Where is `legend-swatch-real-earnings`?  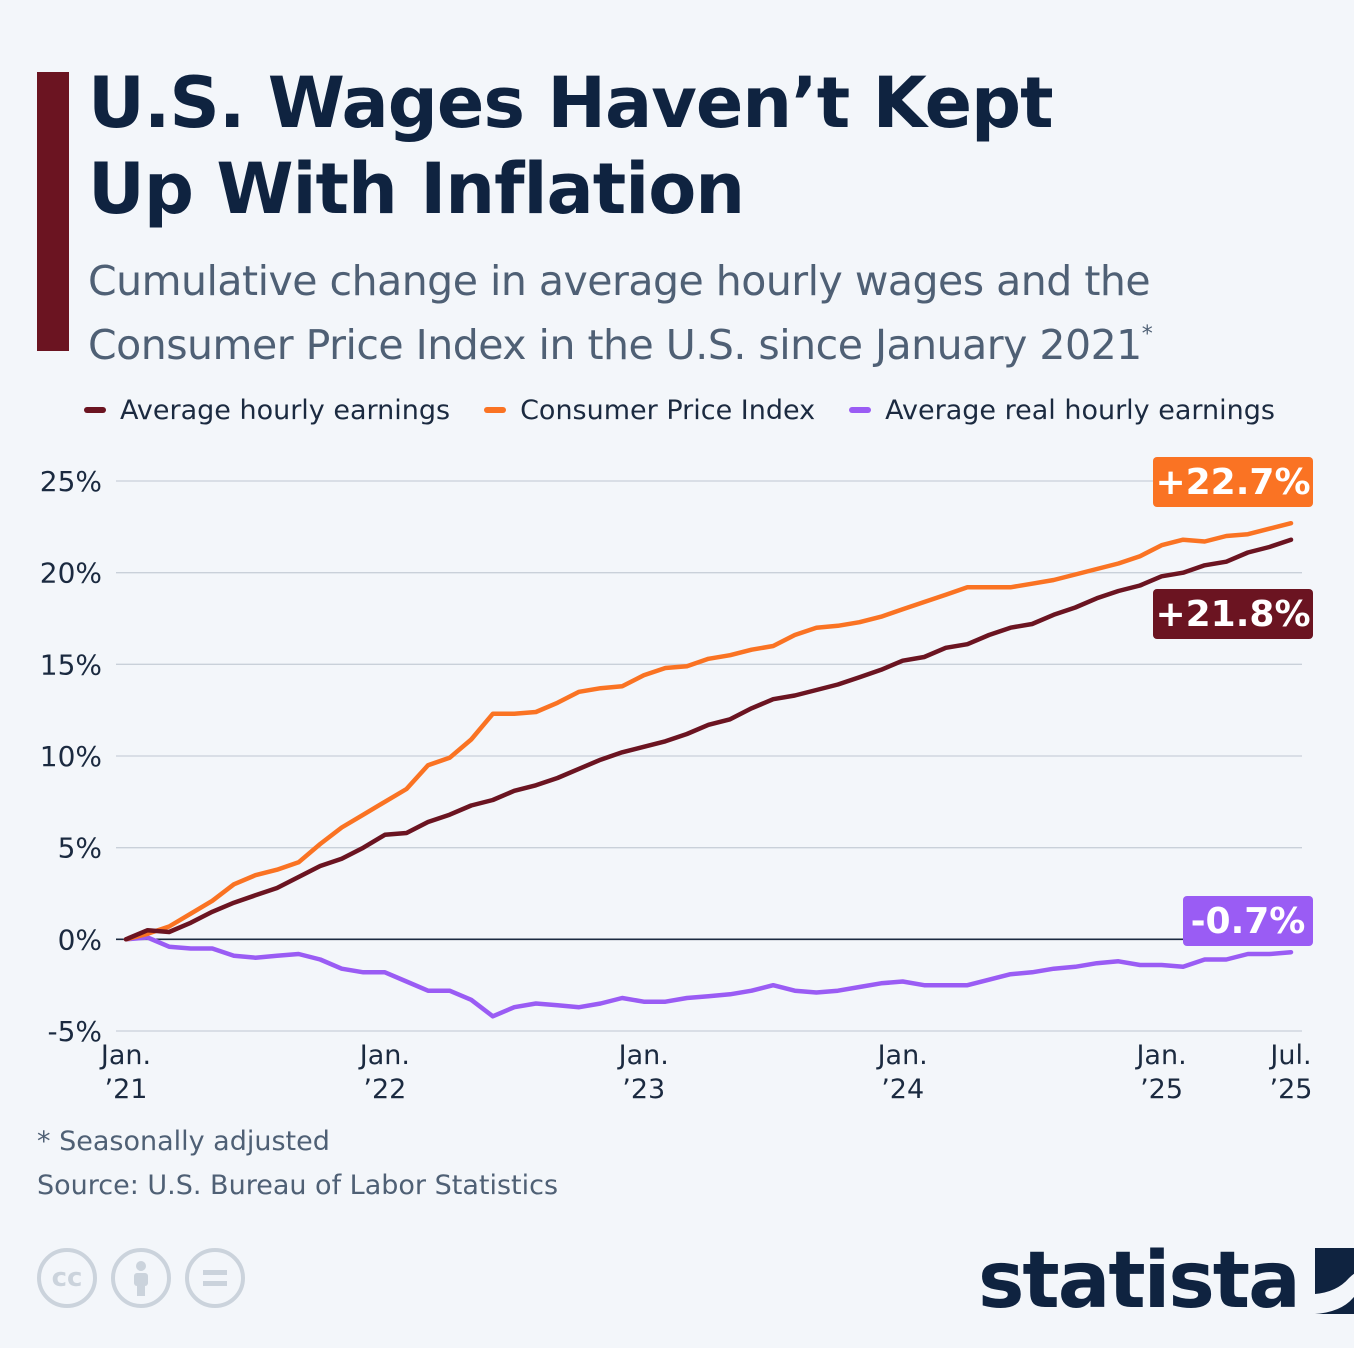 legend-swatch-real-earnings is located at coordinates (860, 410).